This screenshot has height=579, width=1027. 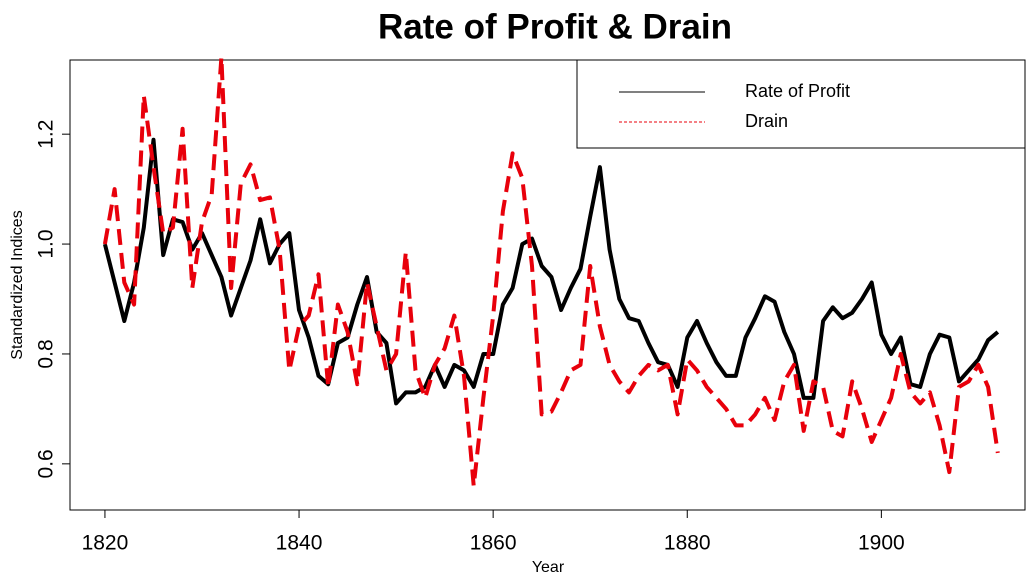 I want to click on y-tick-label: 0.8, so click(x=46, y=353).